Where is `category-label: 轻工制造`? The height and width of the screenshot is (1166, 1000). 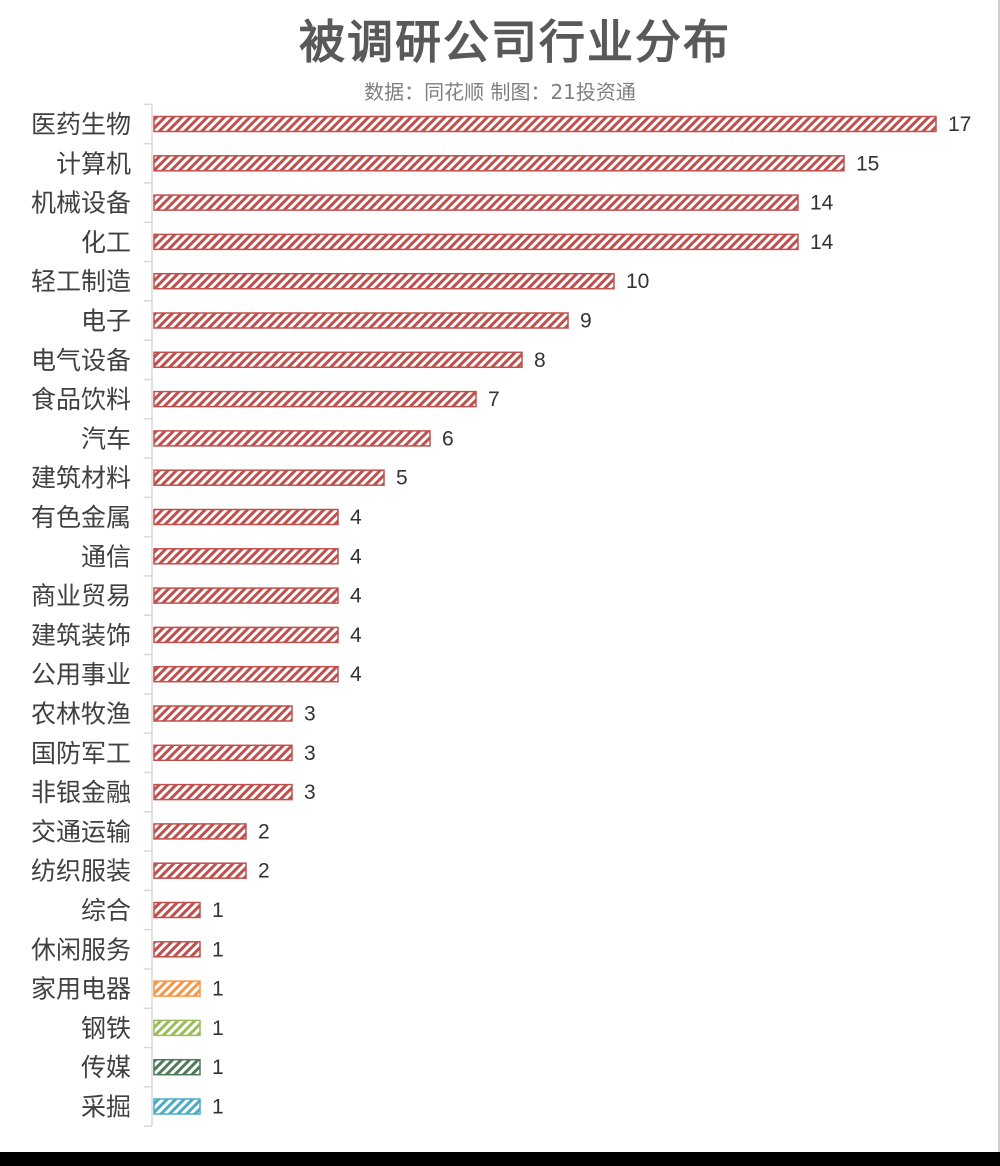 category-label: 轻工制造 is located at coordinates (81, 281).